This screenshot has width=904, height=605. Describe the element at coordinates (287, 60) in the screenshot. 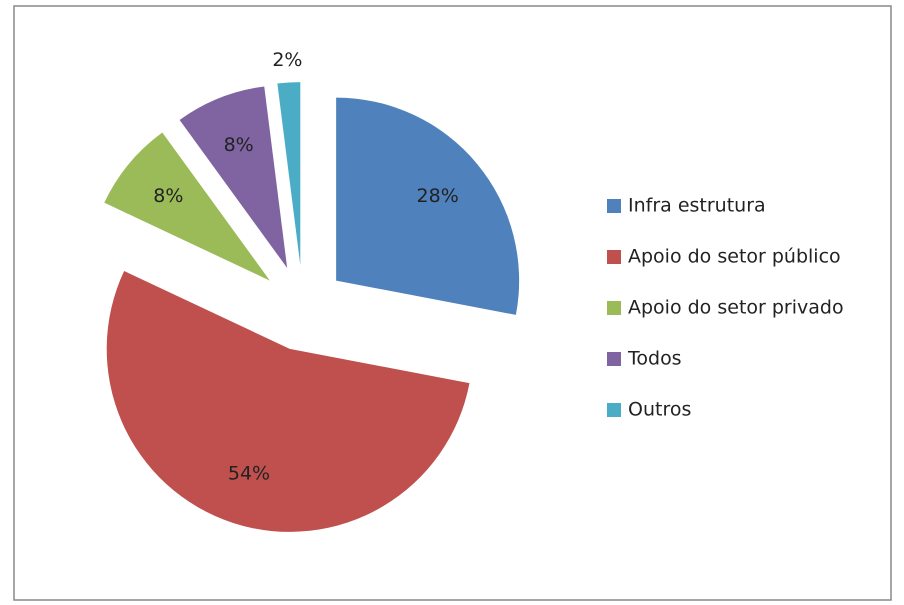

I see `data-label: 2%` at that location.